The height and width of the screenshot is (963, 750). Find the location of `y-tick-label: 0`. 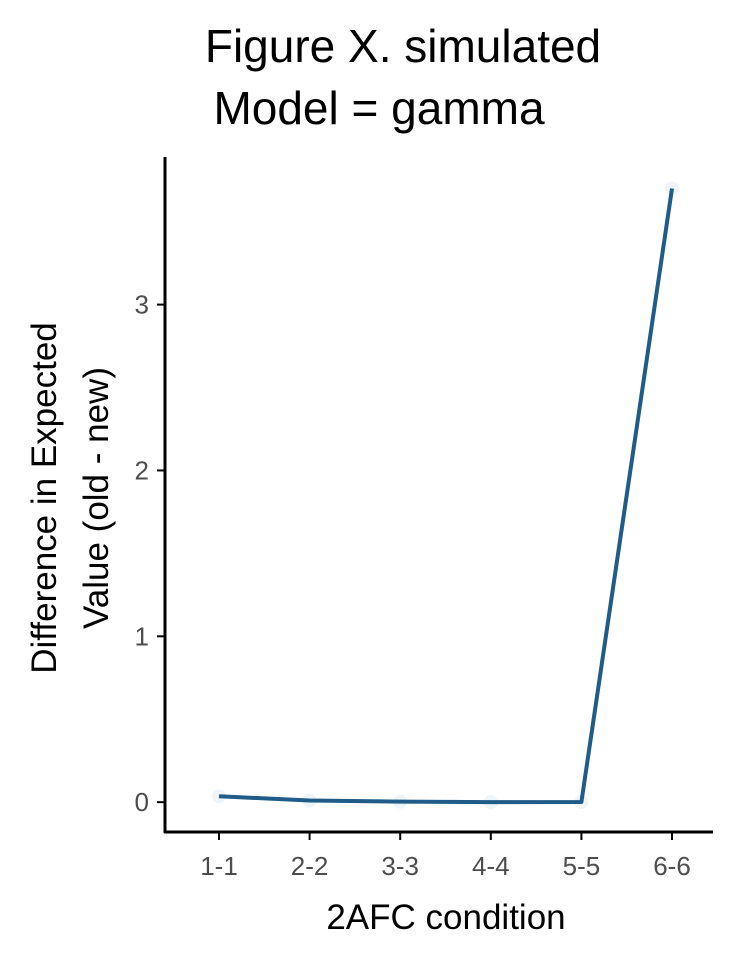

y-tick-label: 0 is located at coordinates (142, 802).